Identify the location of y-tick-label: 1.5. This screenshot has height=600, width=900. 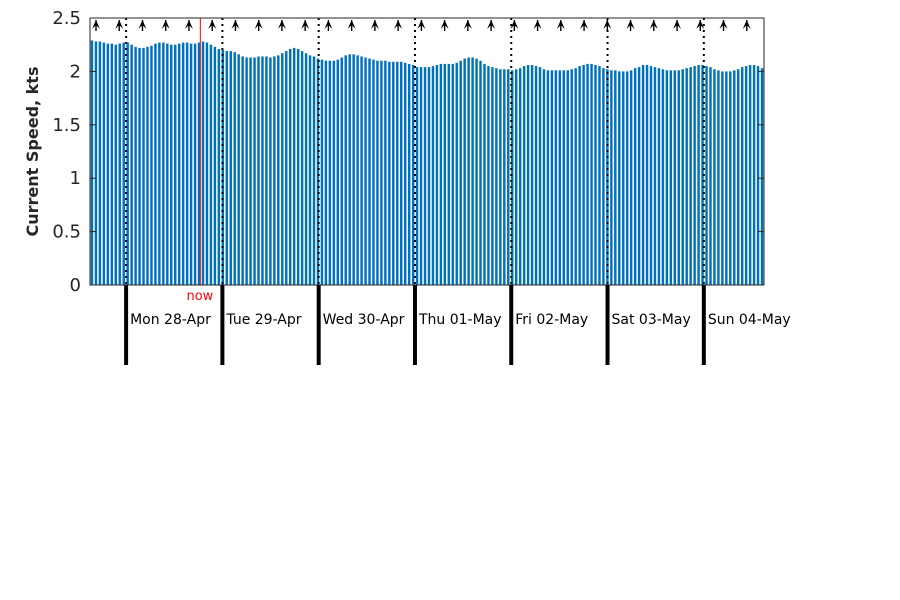
(66, 125).